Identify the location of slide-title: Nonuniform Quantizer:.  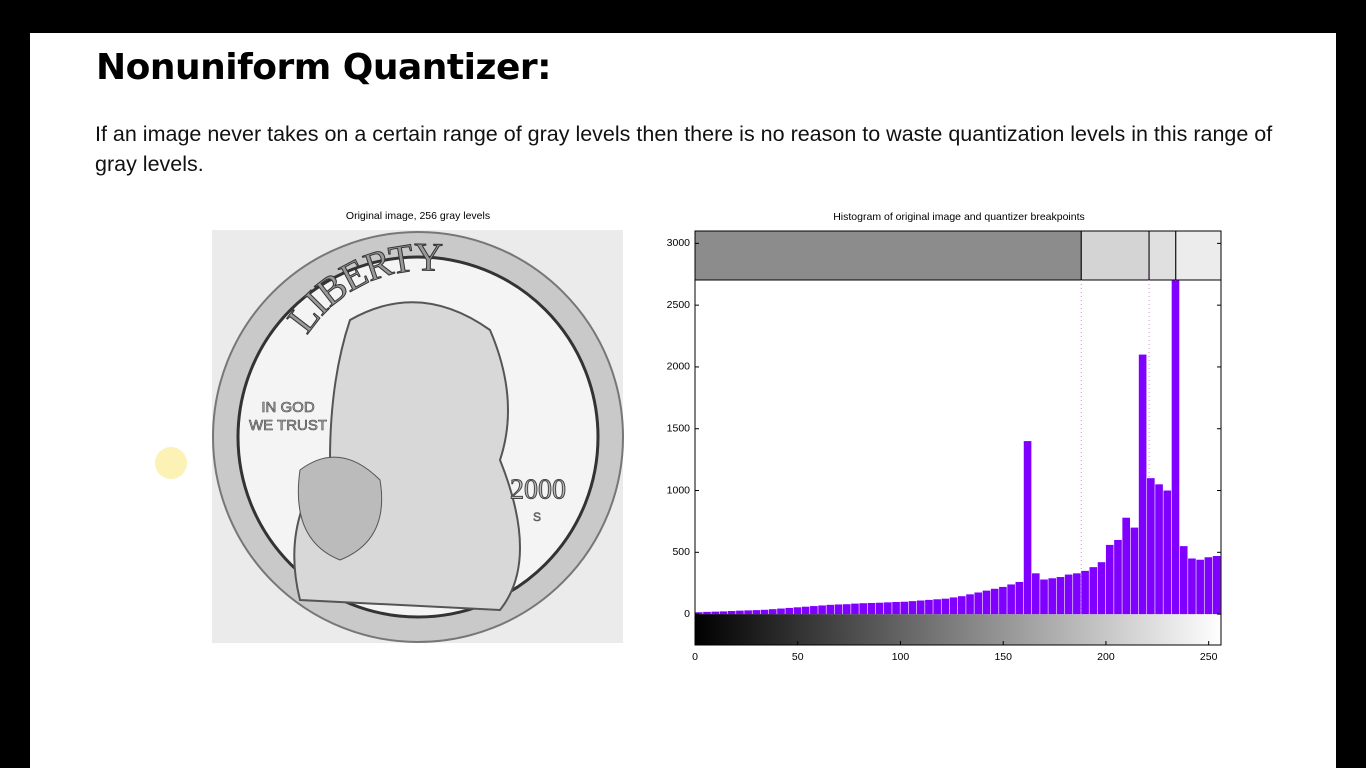
(324, 67).